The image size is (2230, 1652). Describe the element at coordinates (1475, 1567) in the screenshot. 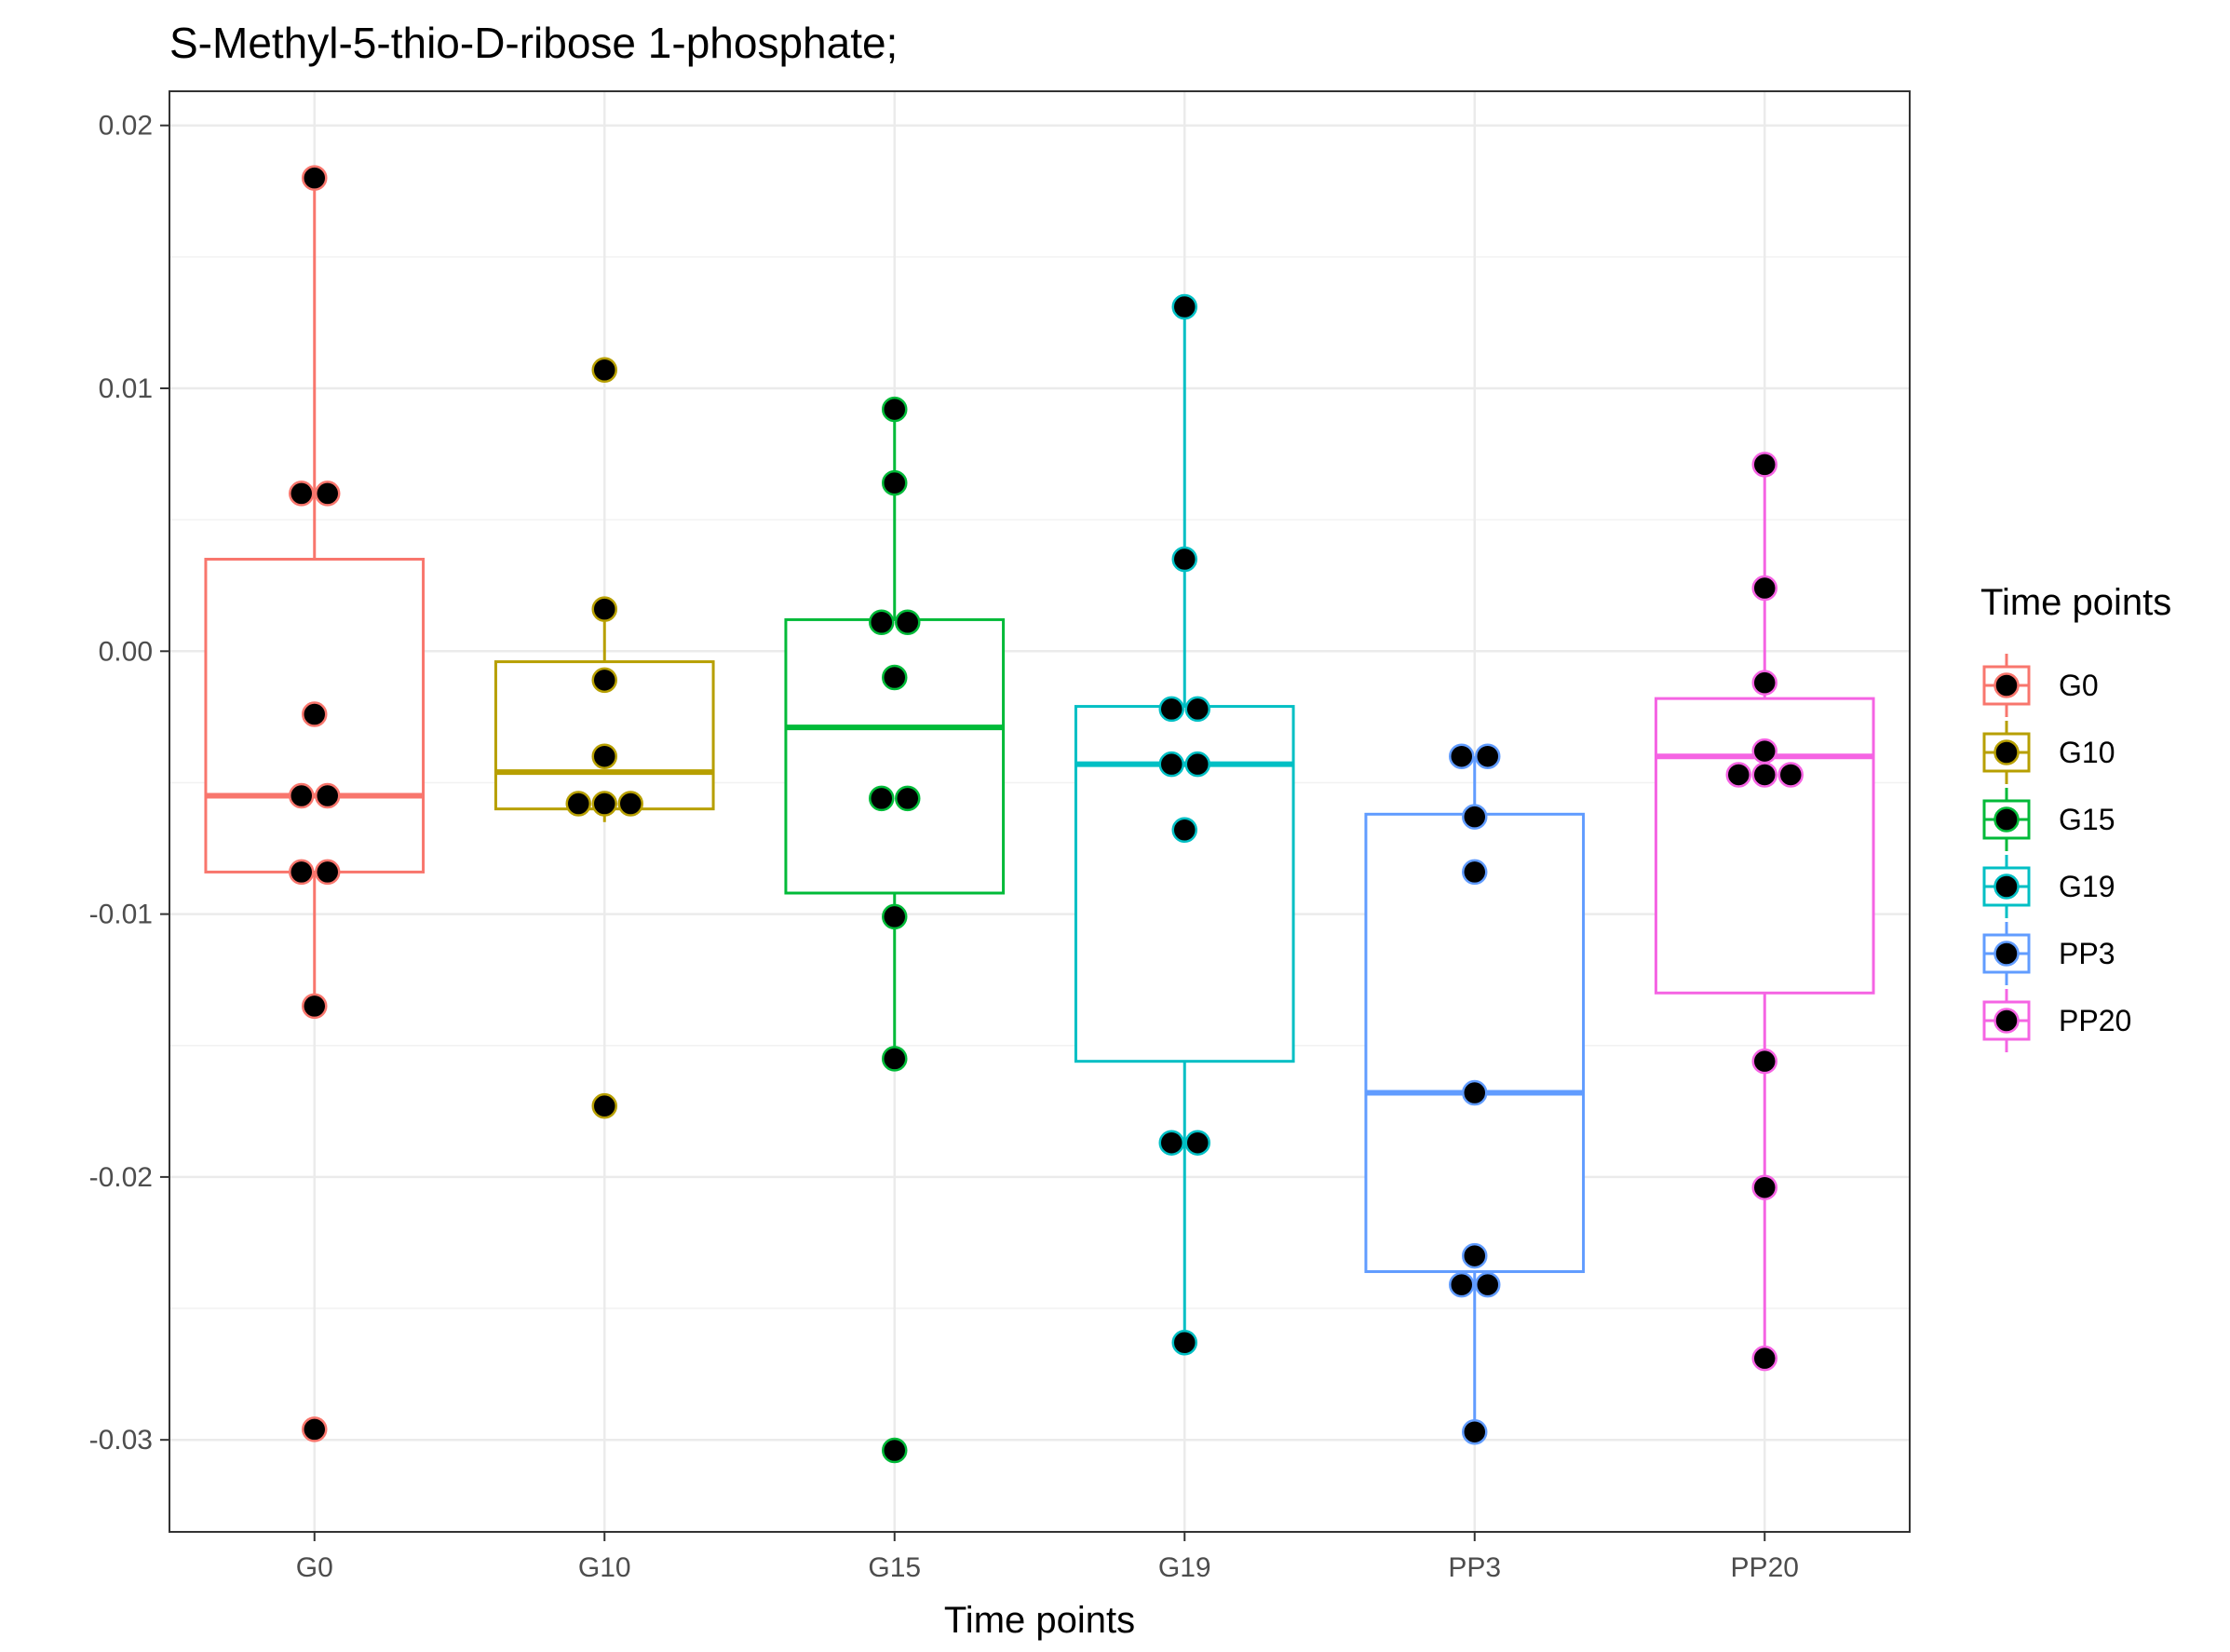

I see `x-tick-label: PP3` at that location.